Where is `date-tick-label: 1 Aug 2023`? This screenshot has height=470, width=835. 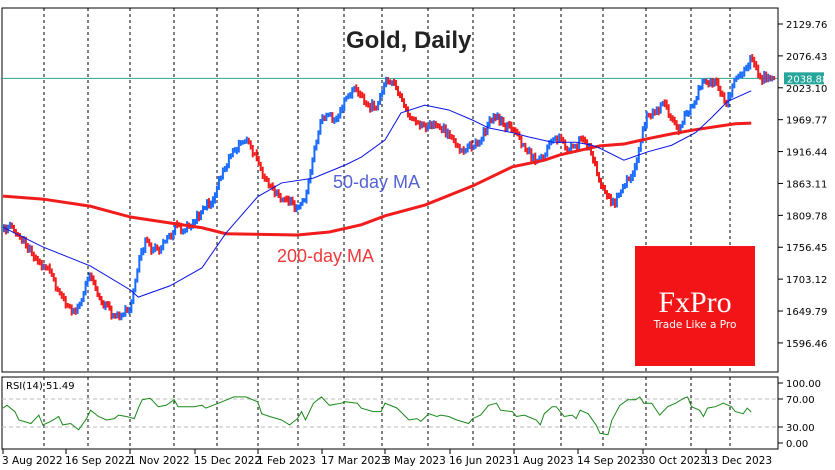 date-tick-label: 1 Aug 2023 is located at coordinates (543, 461).